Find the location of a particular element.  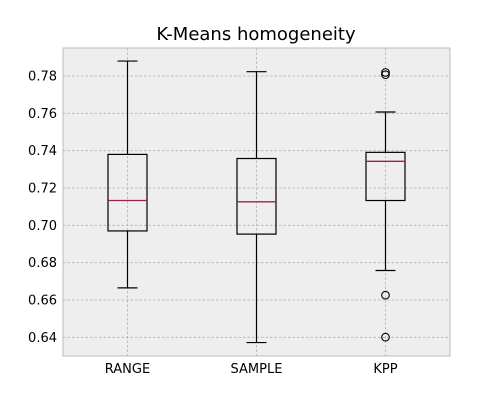

x-tick-label: KPP is located at coordinates (385, 369).